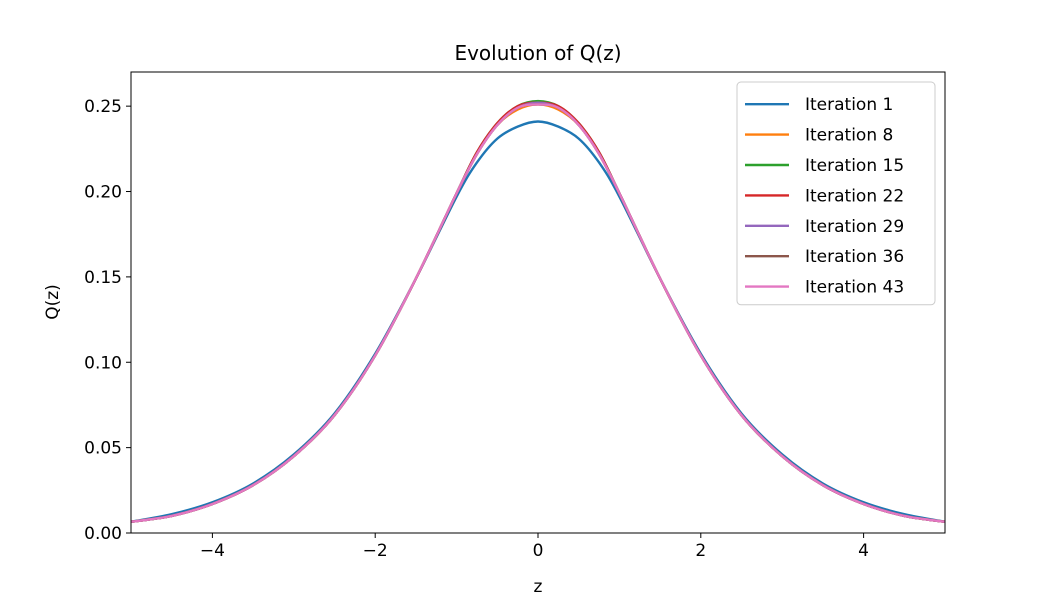 This screenshot has height=600, width=1050. Describe the element at coordinates (538, 551) in the screenshot. I see `x-tick-label: 0` at that location.